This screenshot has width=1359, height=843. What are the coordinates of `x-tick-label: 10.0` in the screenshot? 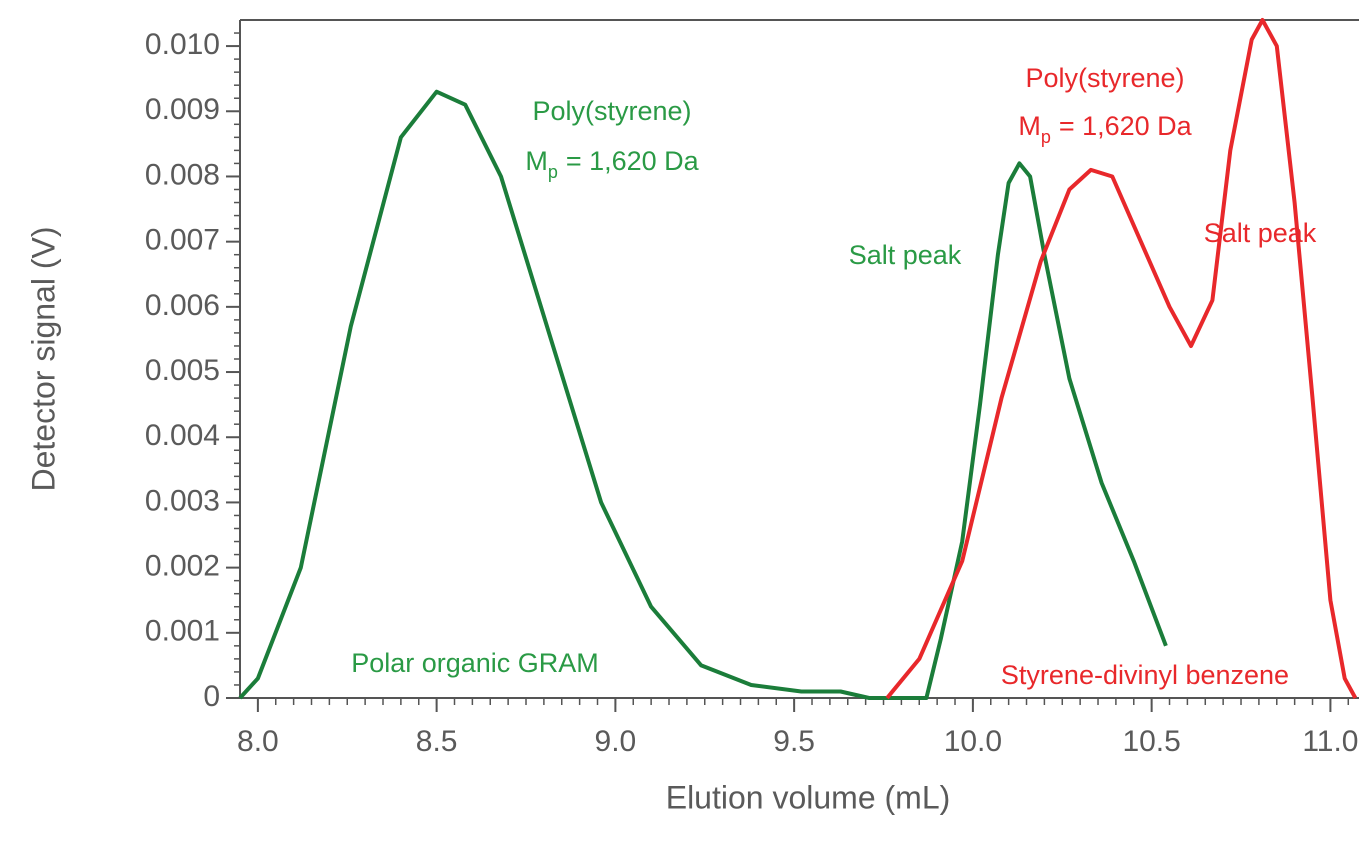 It's located at (973, 741).